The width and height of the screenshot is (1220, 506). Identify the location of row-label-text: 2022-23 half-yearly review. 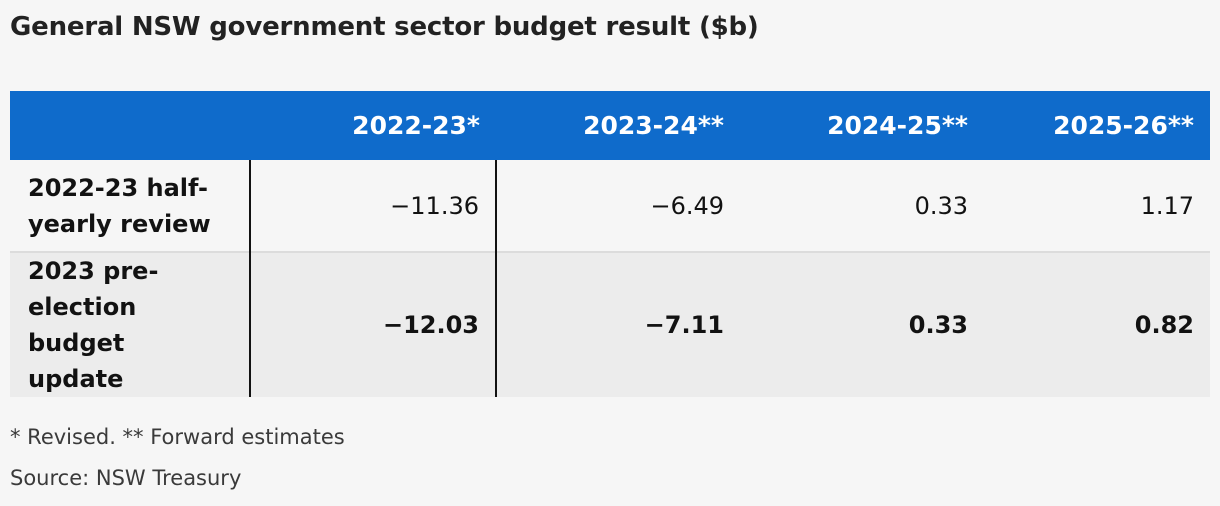
(119, 205).